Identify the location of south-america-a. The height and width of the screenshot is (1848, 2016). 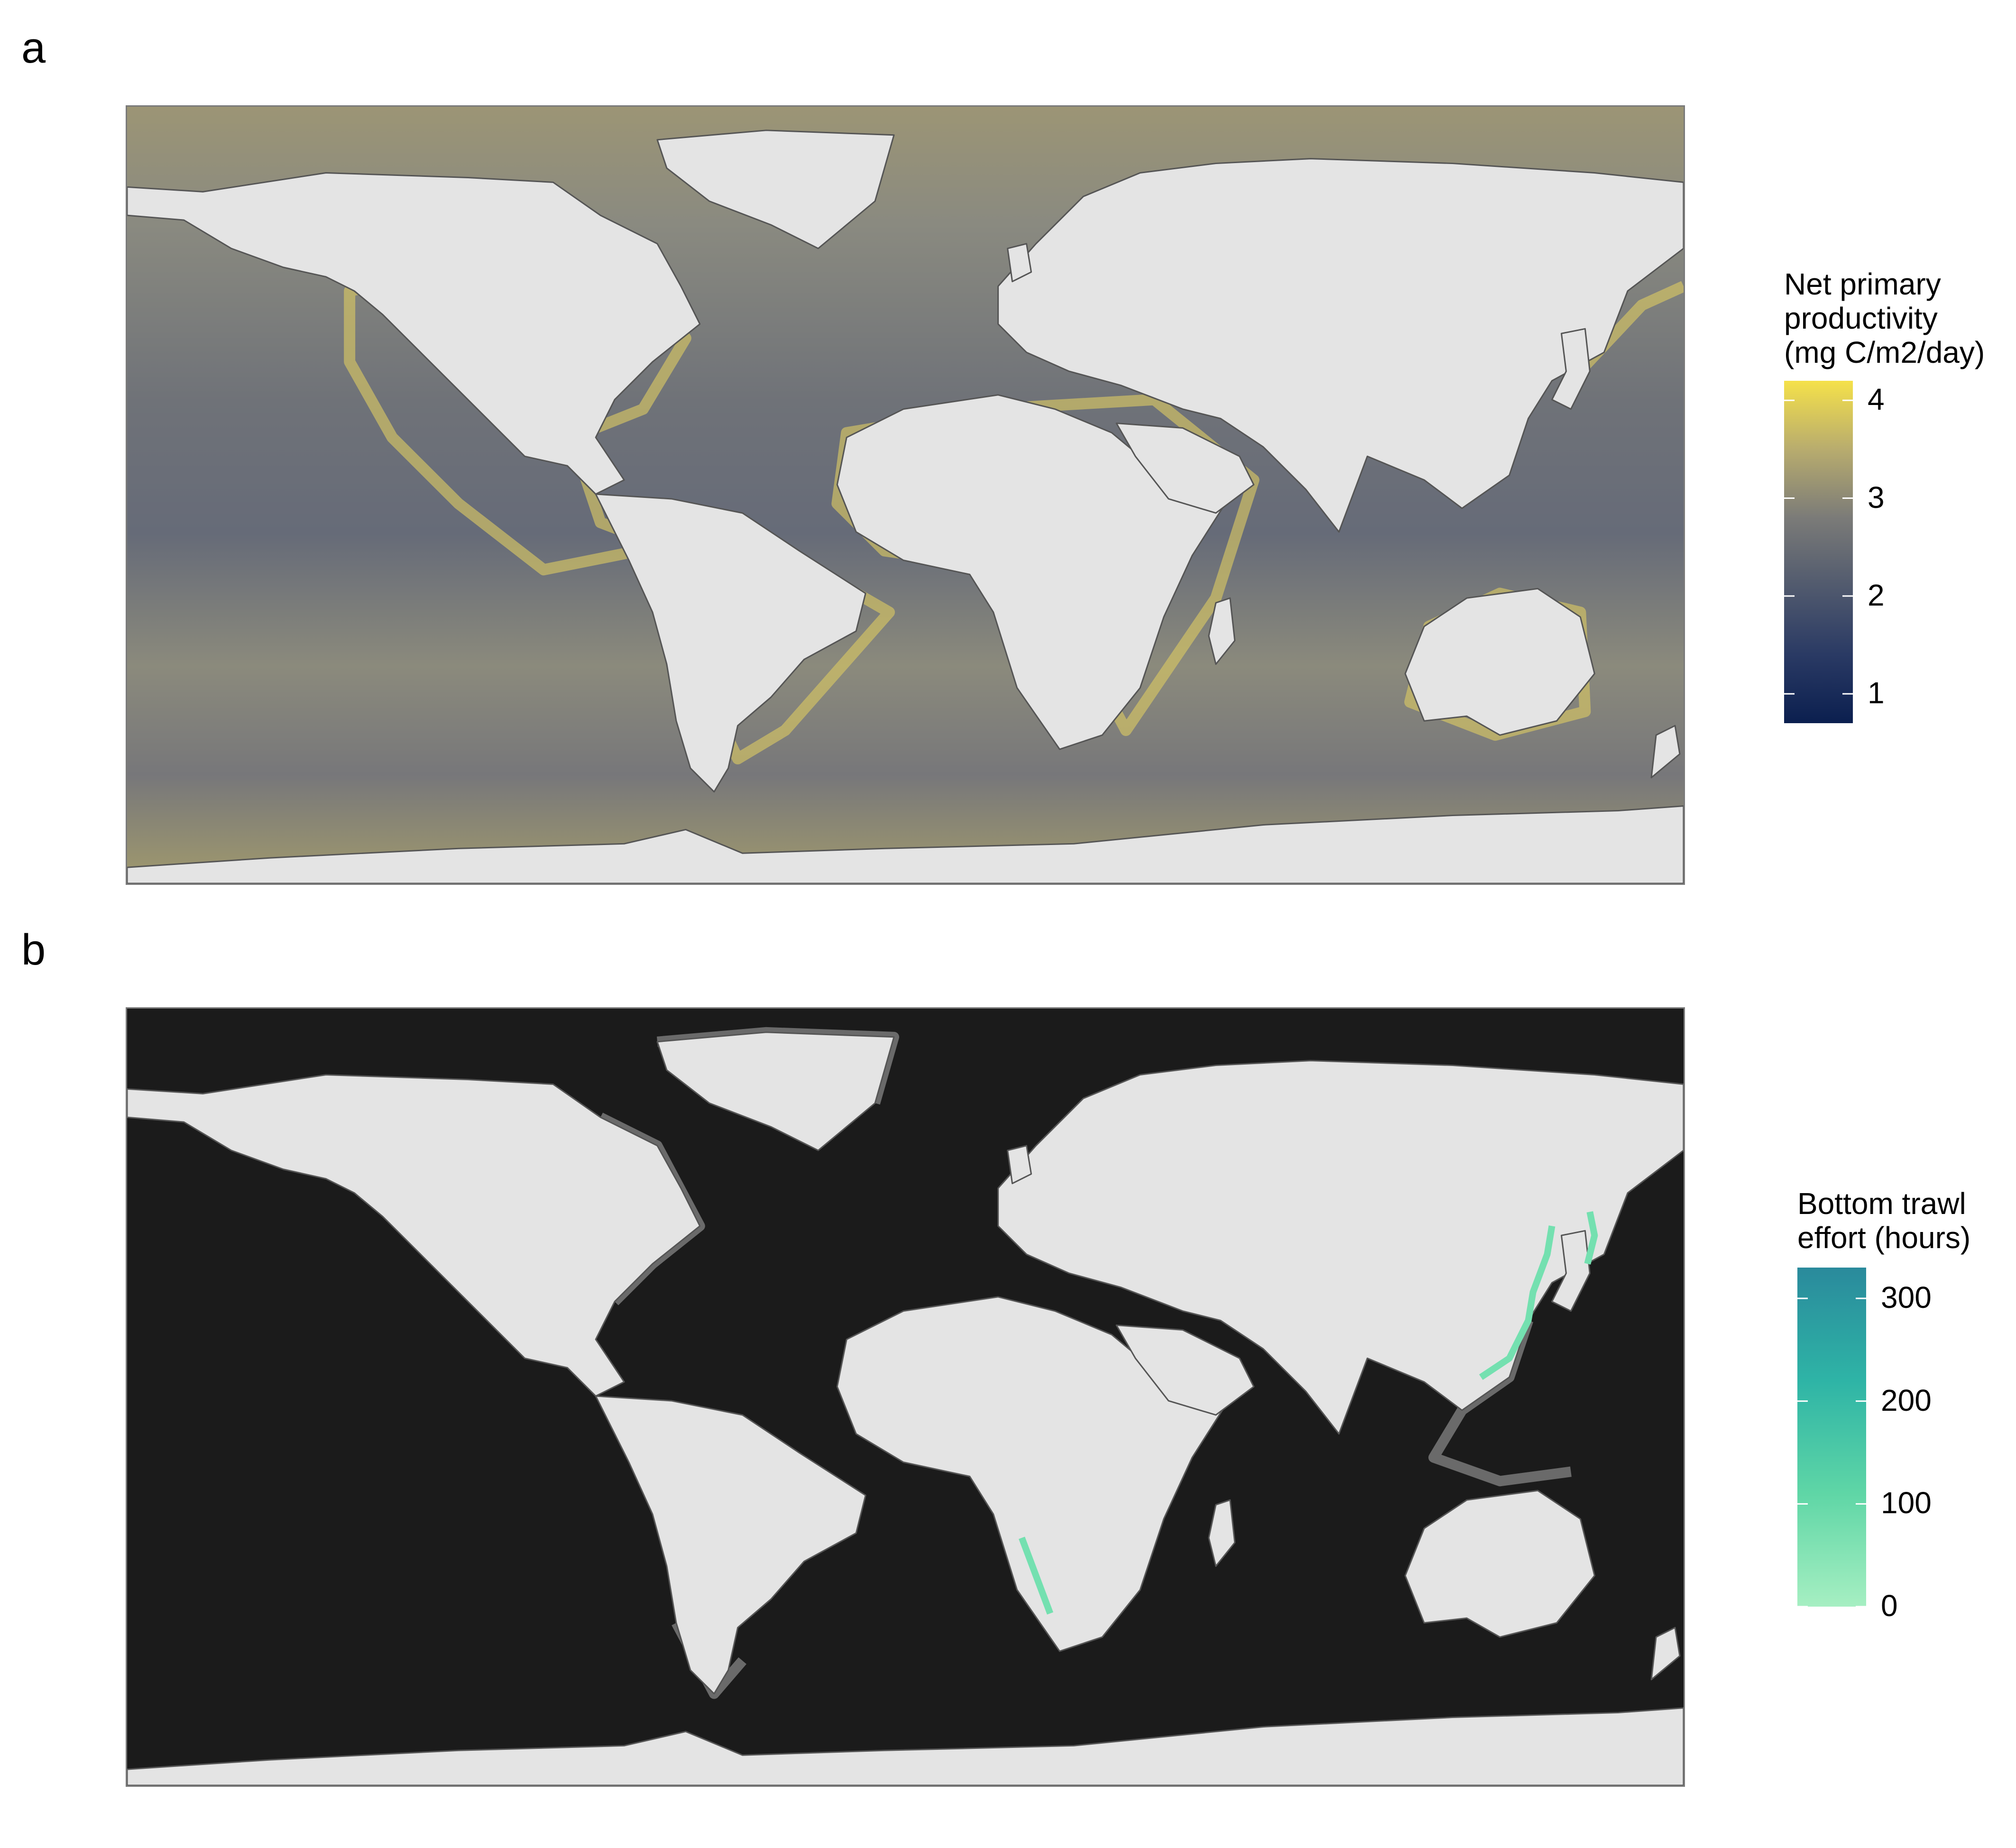
(731, 643).